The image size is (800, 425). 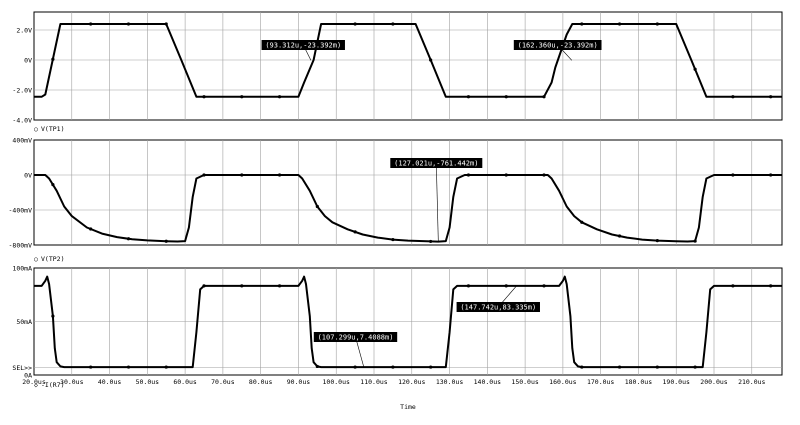 I want to click on annotation-label: (93.312u,-23.392m), so click(x=303, y=46).